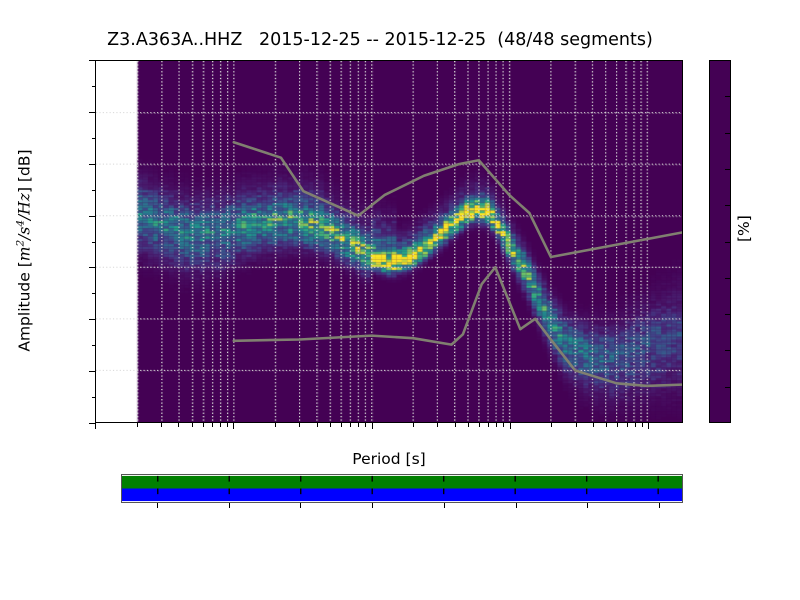  Describe the element at coordinates (457, 199) in the screenshot. I see `new-high-noise-model` at that location.